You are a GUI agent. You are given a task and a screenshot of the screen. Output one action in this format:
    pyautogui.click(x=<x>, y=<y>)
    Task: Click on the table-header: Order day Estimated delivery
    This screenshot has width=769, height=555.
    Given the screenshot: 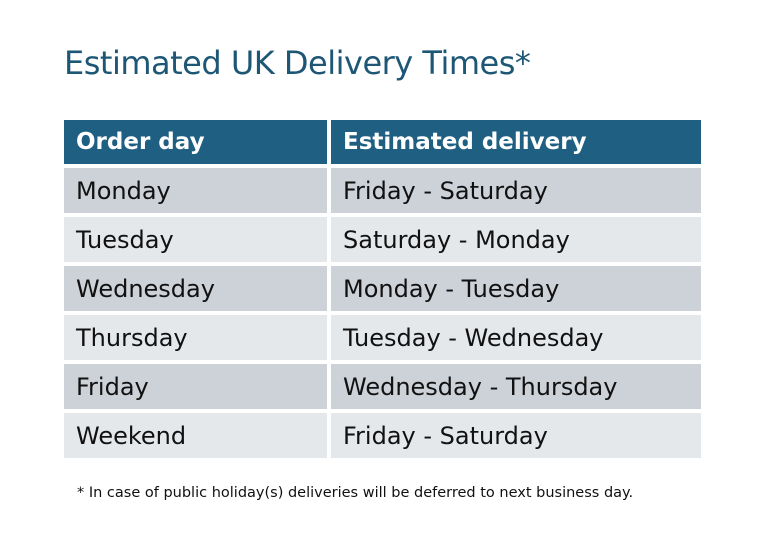 What is the action you would take?
    pyautogui.click(x=382, y=142)
    